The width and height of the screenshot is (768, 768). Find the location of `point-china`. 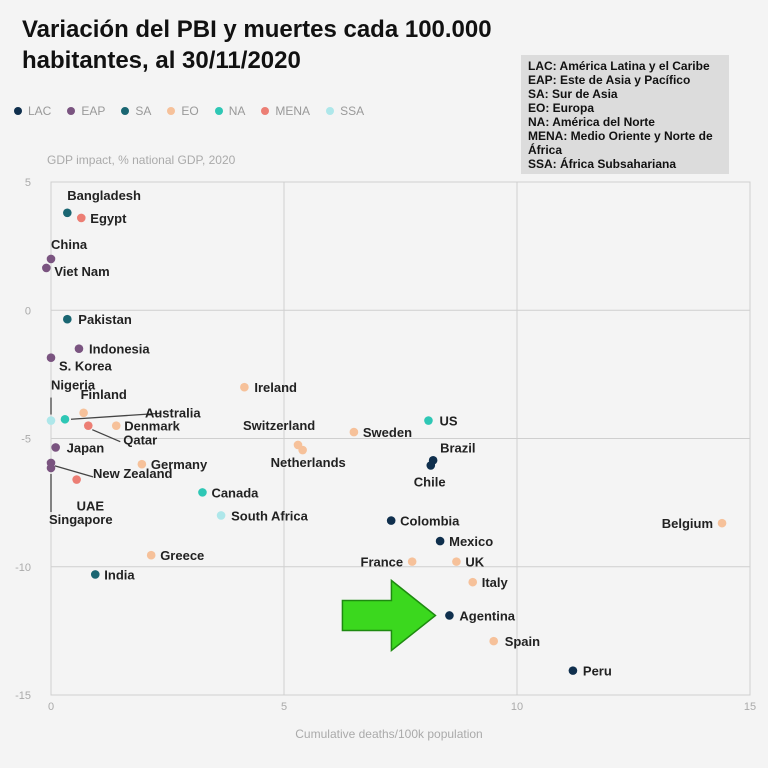

point-china is located at coordinates (51, 259).